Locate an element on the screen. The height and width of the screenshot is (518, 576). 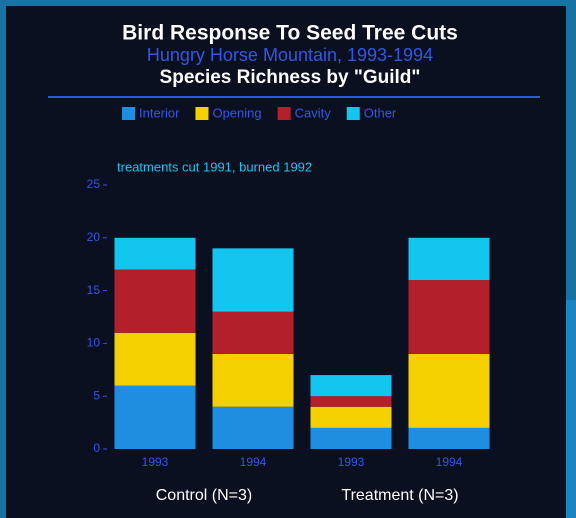
y-tick-label: 20 is located at coordinates (94, 237).